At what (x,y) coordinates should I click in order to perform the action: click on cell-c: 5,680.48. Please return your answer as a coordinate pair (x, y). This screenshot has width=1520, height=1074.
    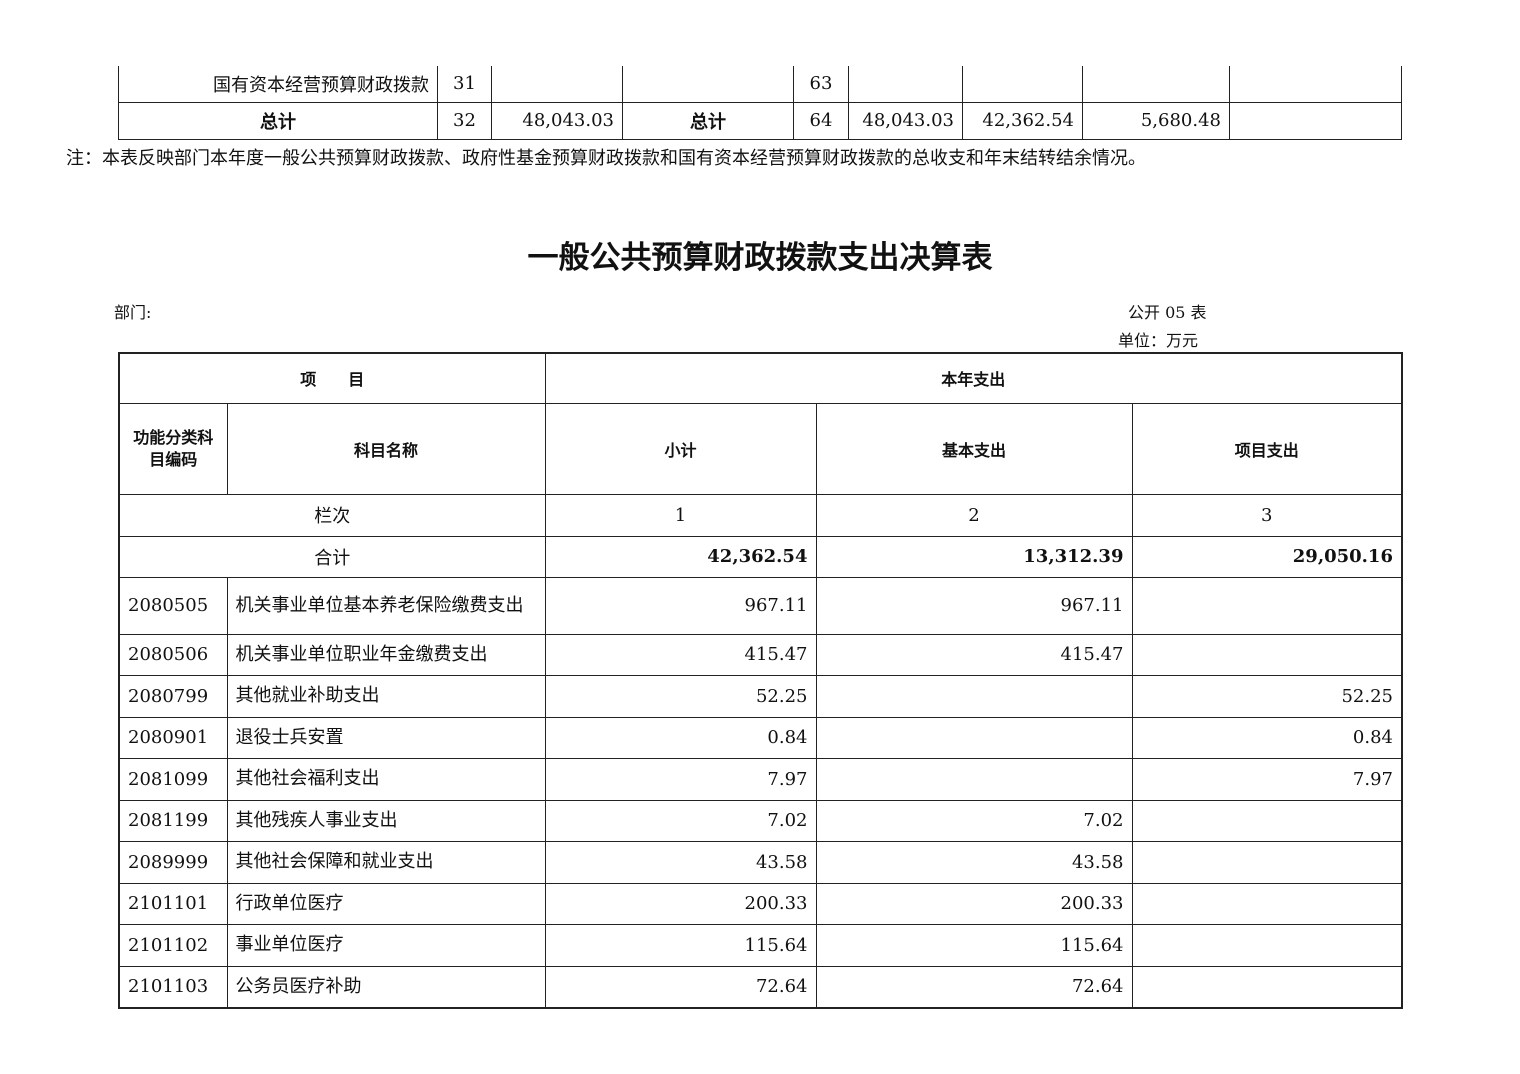
    Looking at the image, I should click on (1156, 120).